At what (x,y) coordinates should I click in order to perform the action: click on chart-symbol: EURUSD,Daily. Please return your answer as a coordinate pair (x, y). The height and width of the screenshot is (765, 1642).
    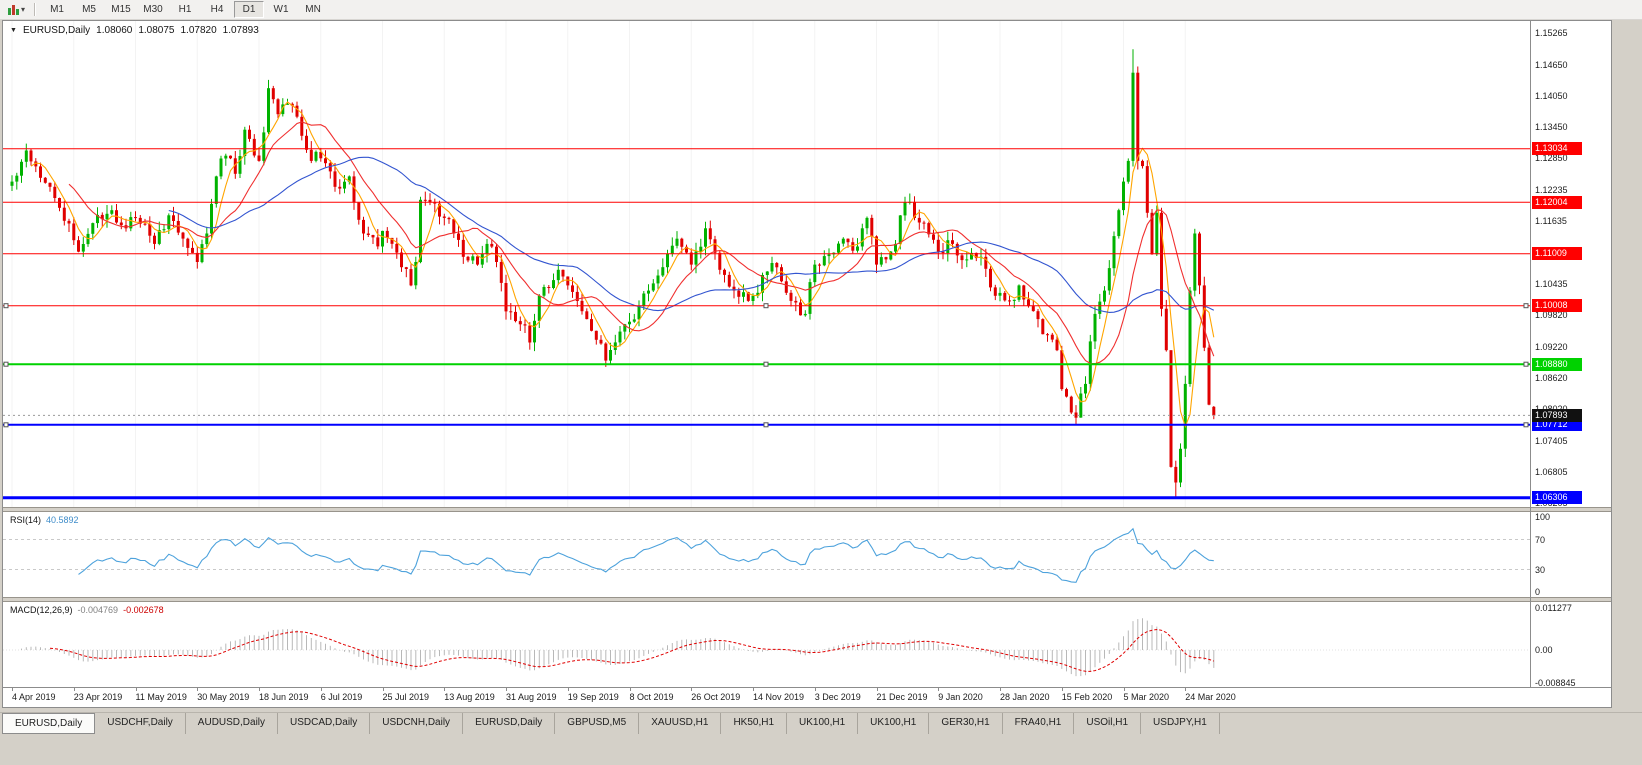
    Looking at the image, I should click on (56, 30).